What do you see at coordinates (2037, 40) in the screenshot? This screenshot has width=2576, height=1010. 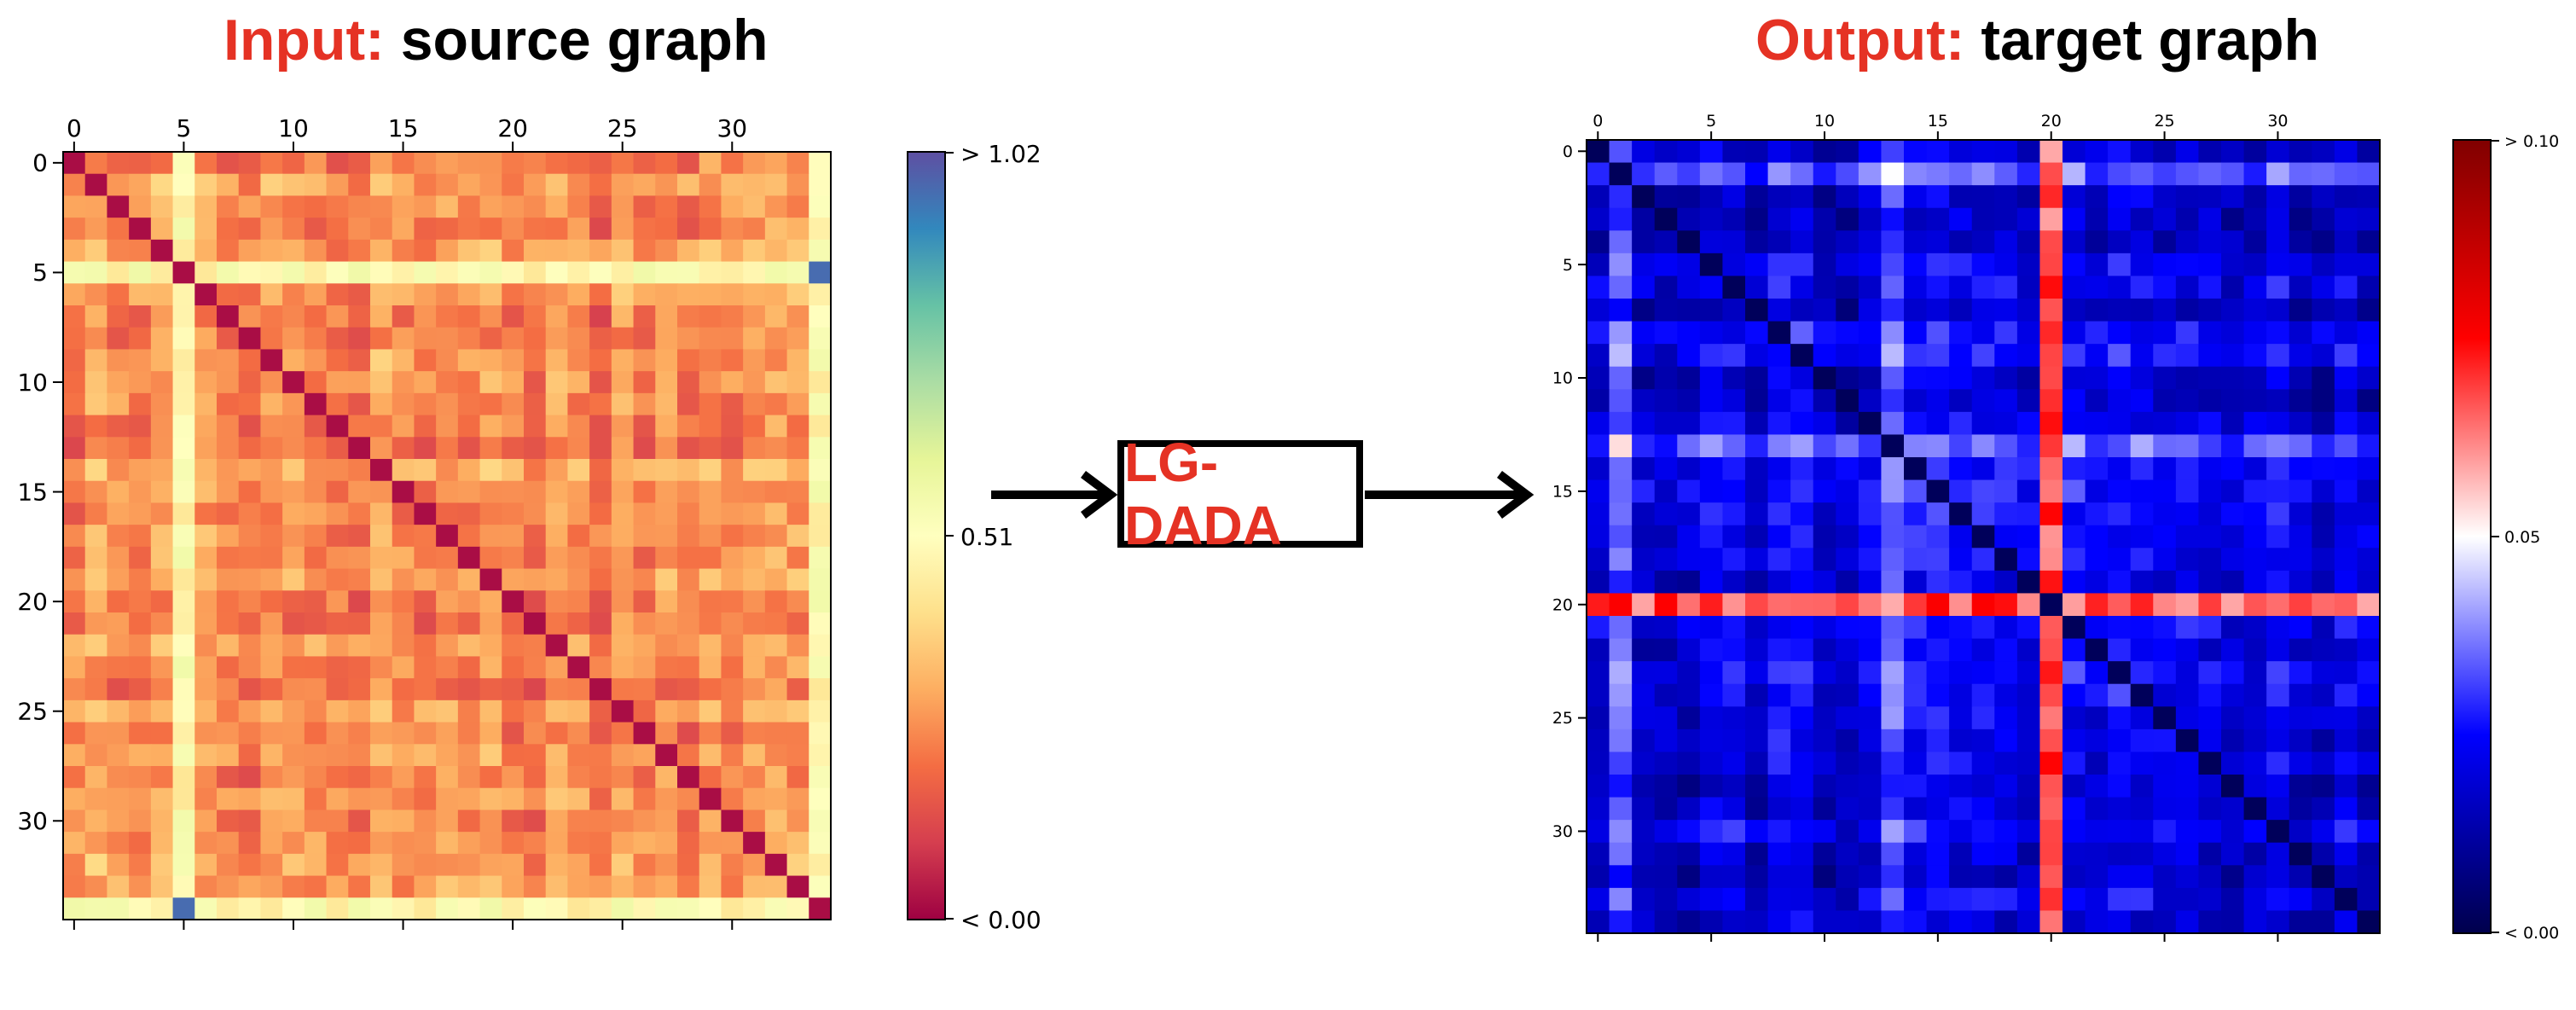 I see `output-title: Output: target graph` at bounding box center [2037, 40].